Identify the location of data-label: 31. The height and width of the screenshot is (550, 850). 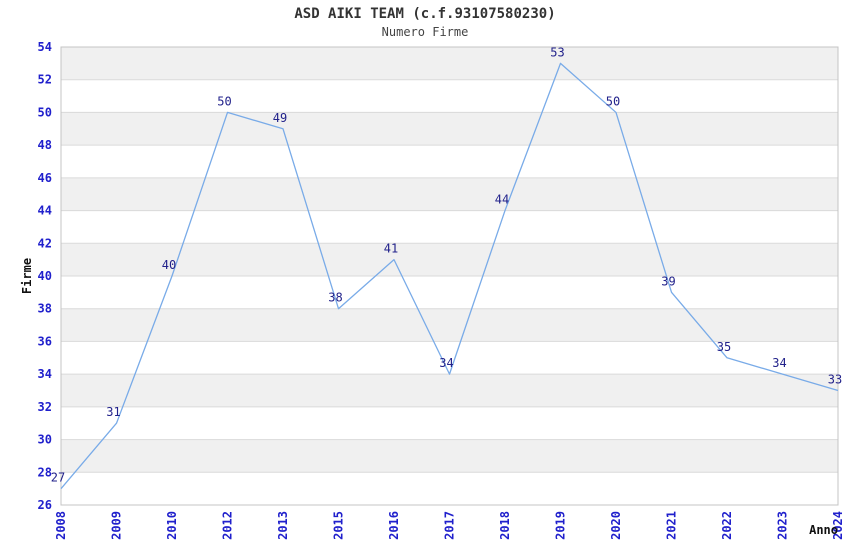
(113, 412).